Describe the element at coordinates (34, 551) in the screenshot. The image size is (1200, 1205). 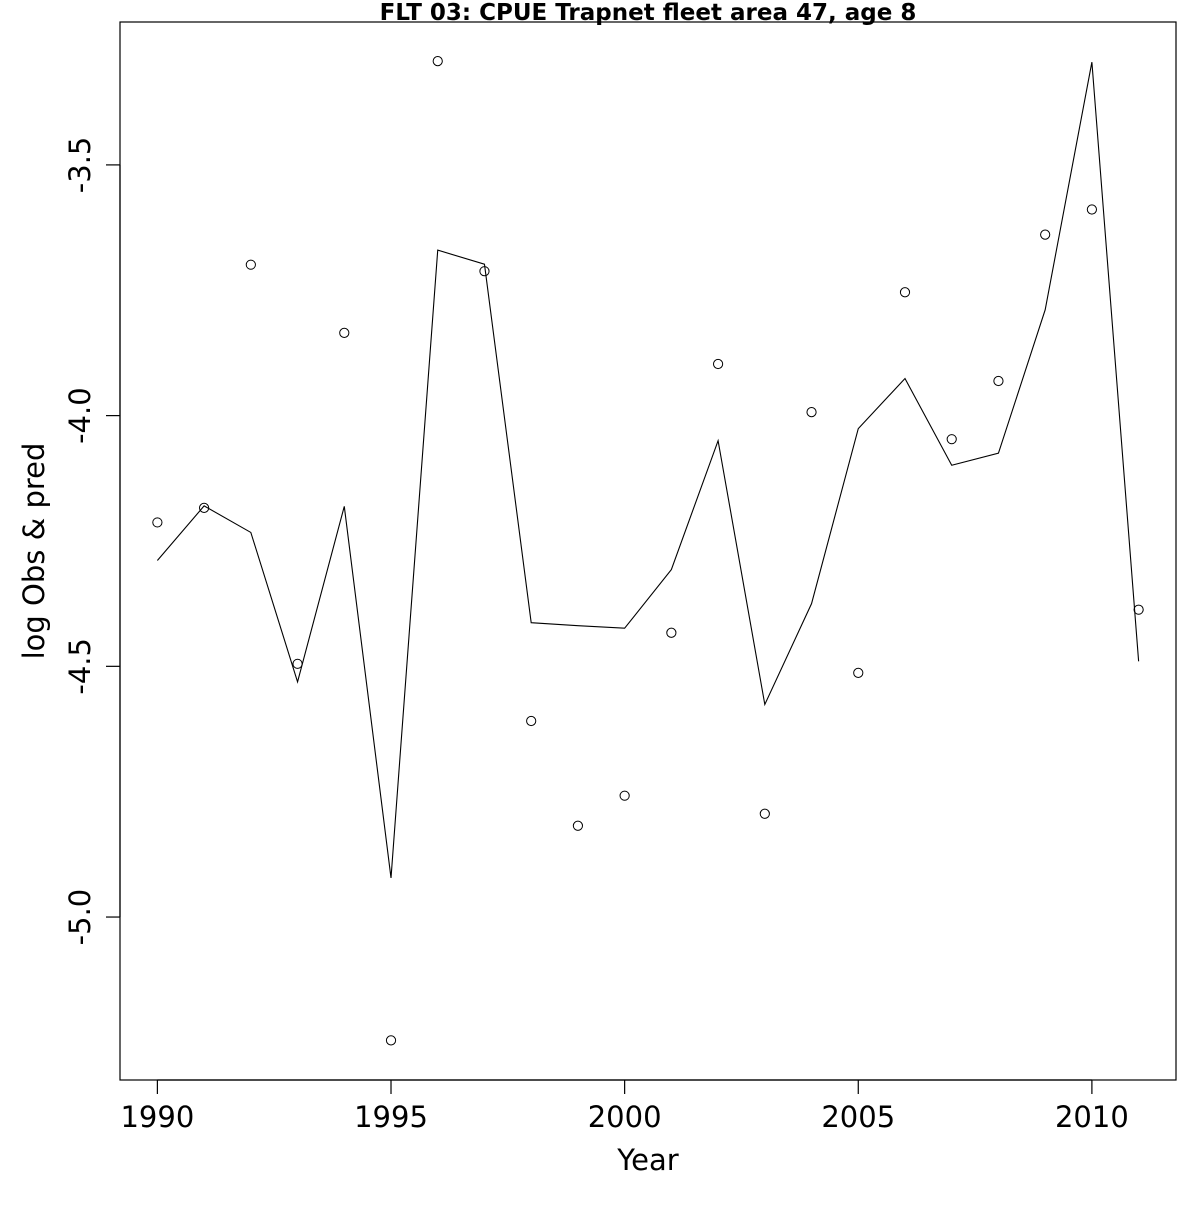
I see `y-axis-label: log Obs & pred` at that location.